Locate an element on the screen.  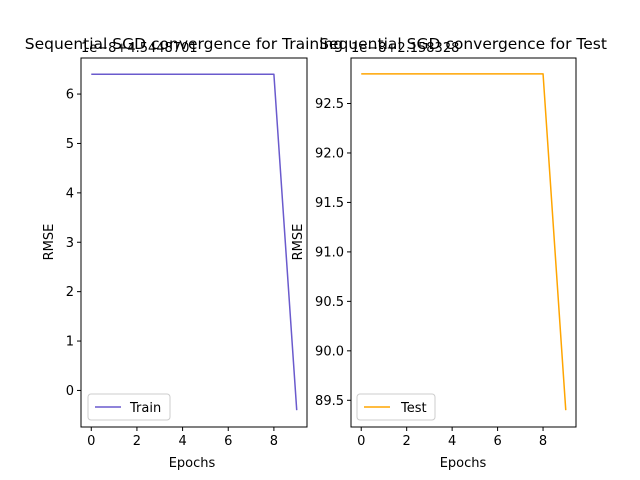
train-legend: Train is located at coordinates (129, 407).